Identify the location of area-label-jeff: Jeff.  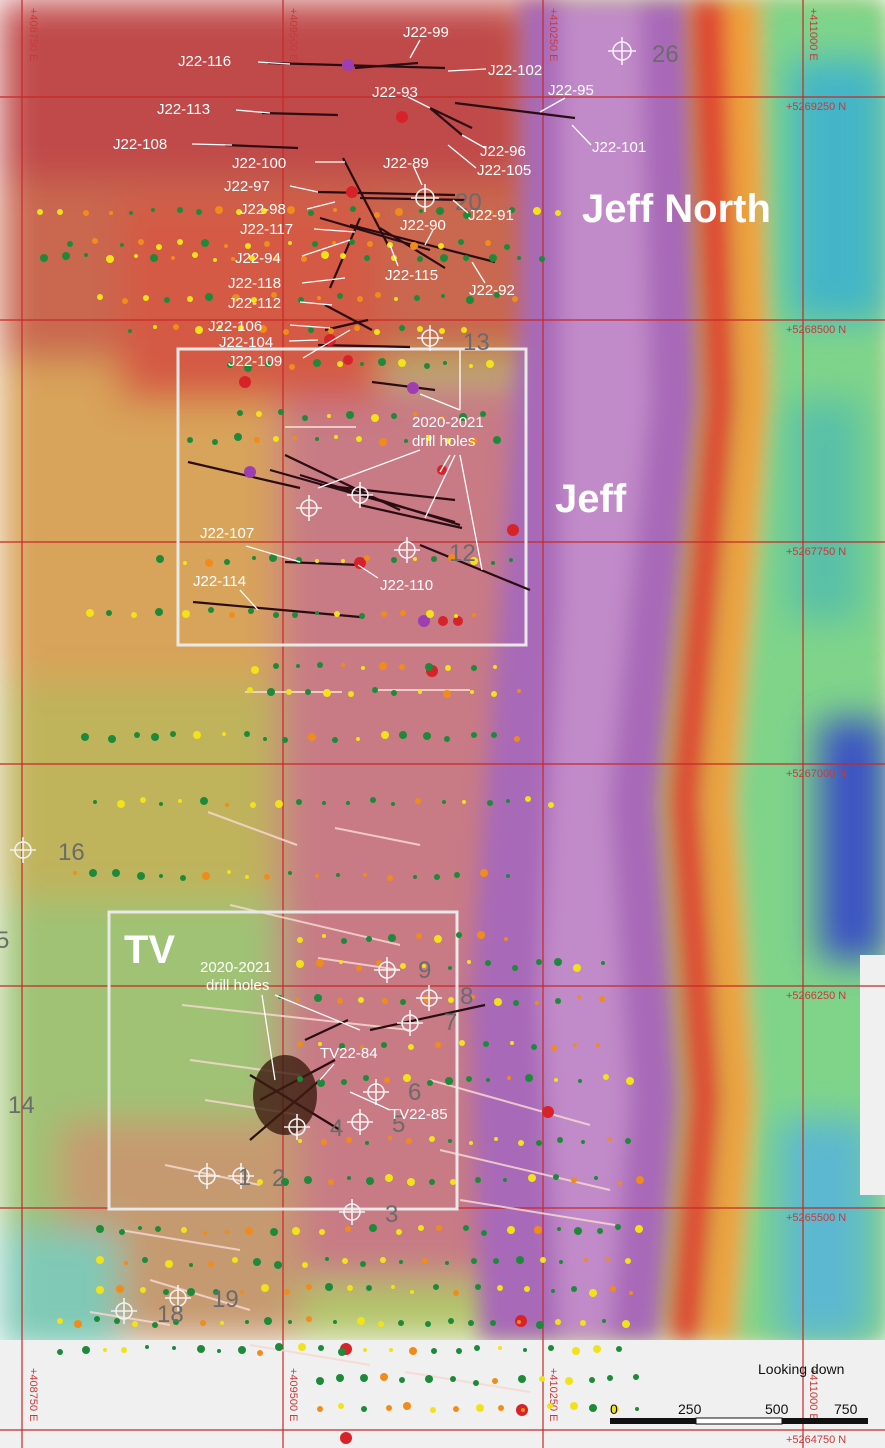
(591, 499).